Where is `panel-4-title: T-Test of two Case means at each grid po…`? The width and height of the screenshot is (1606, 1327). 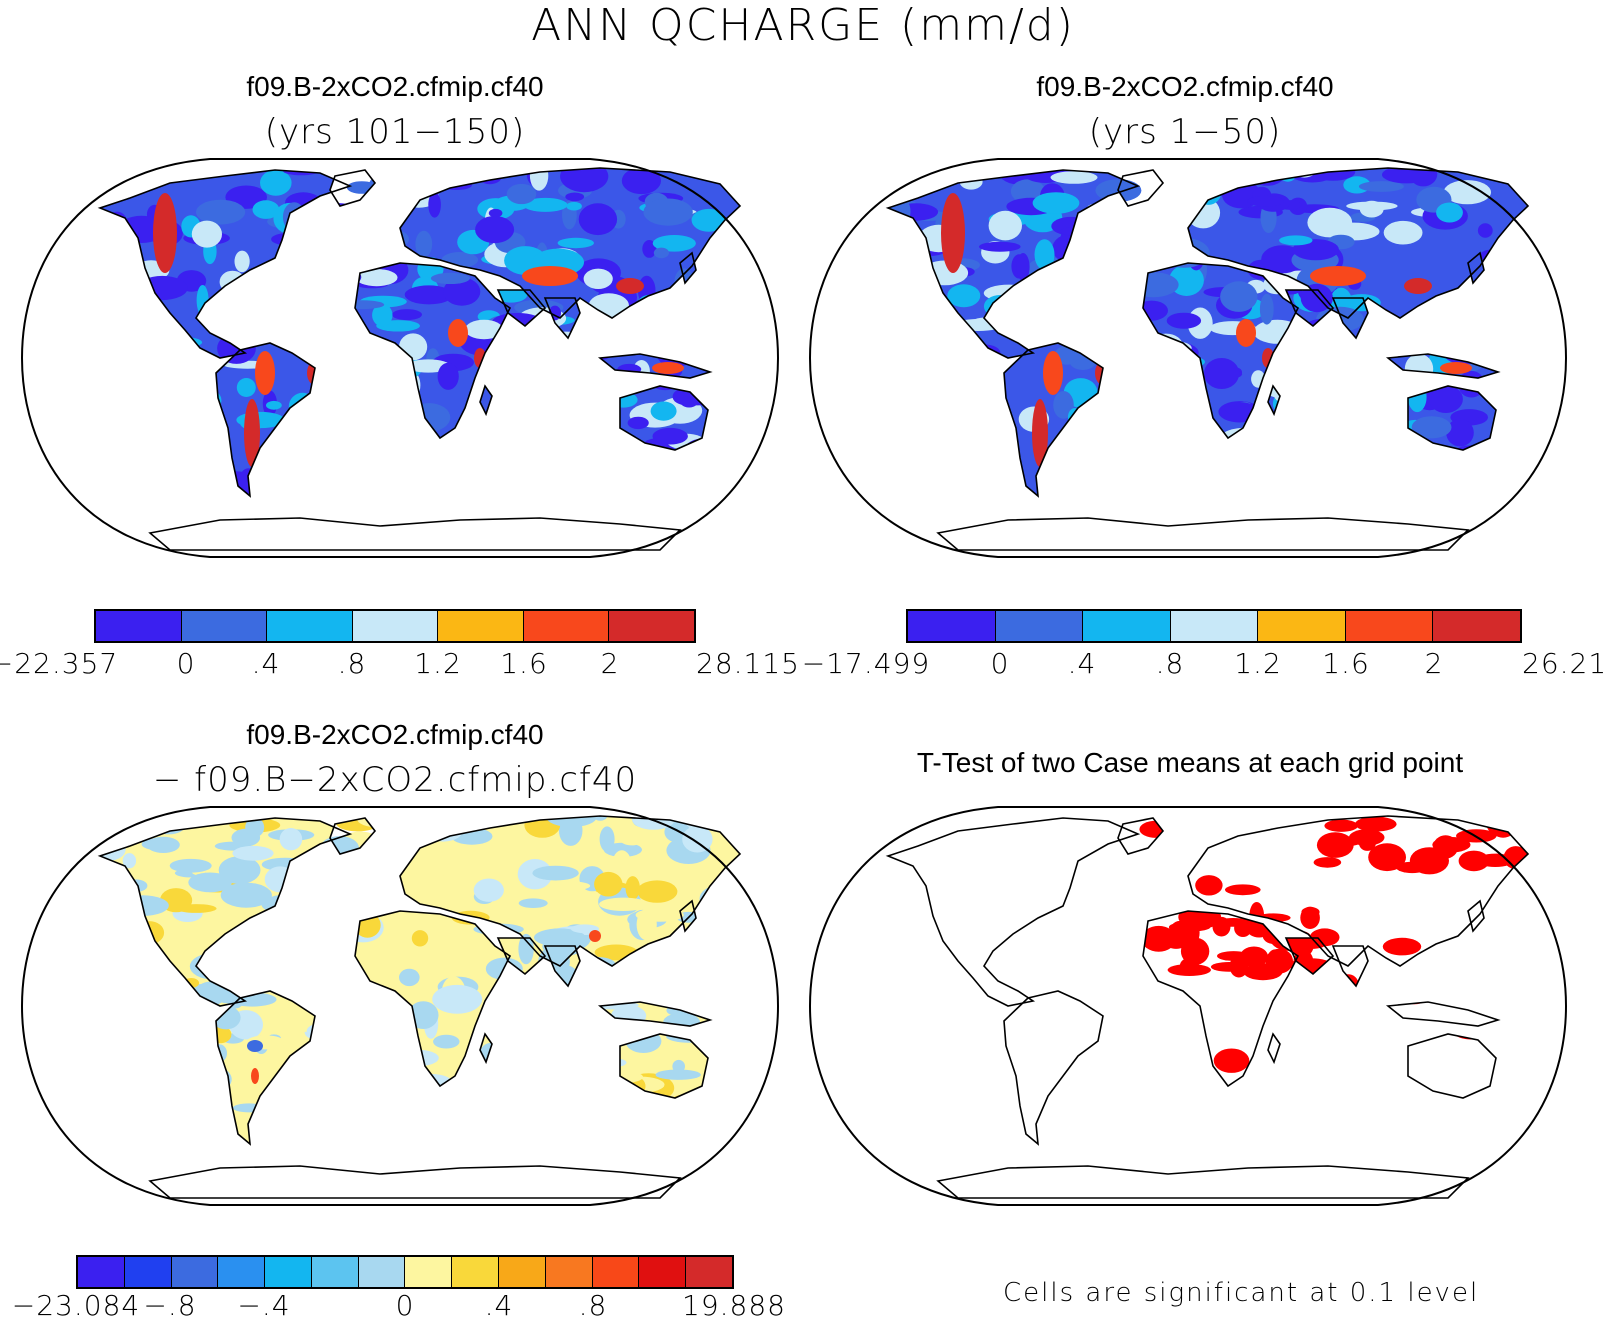
panel-4-title: T-Test of two Case means at each grid po… is located at coordinates (1190, 762).